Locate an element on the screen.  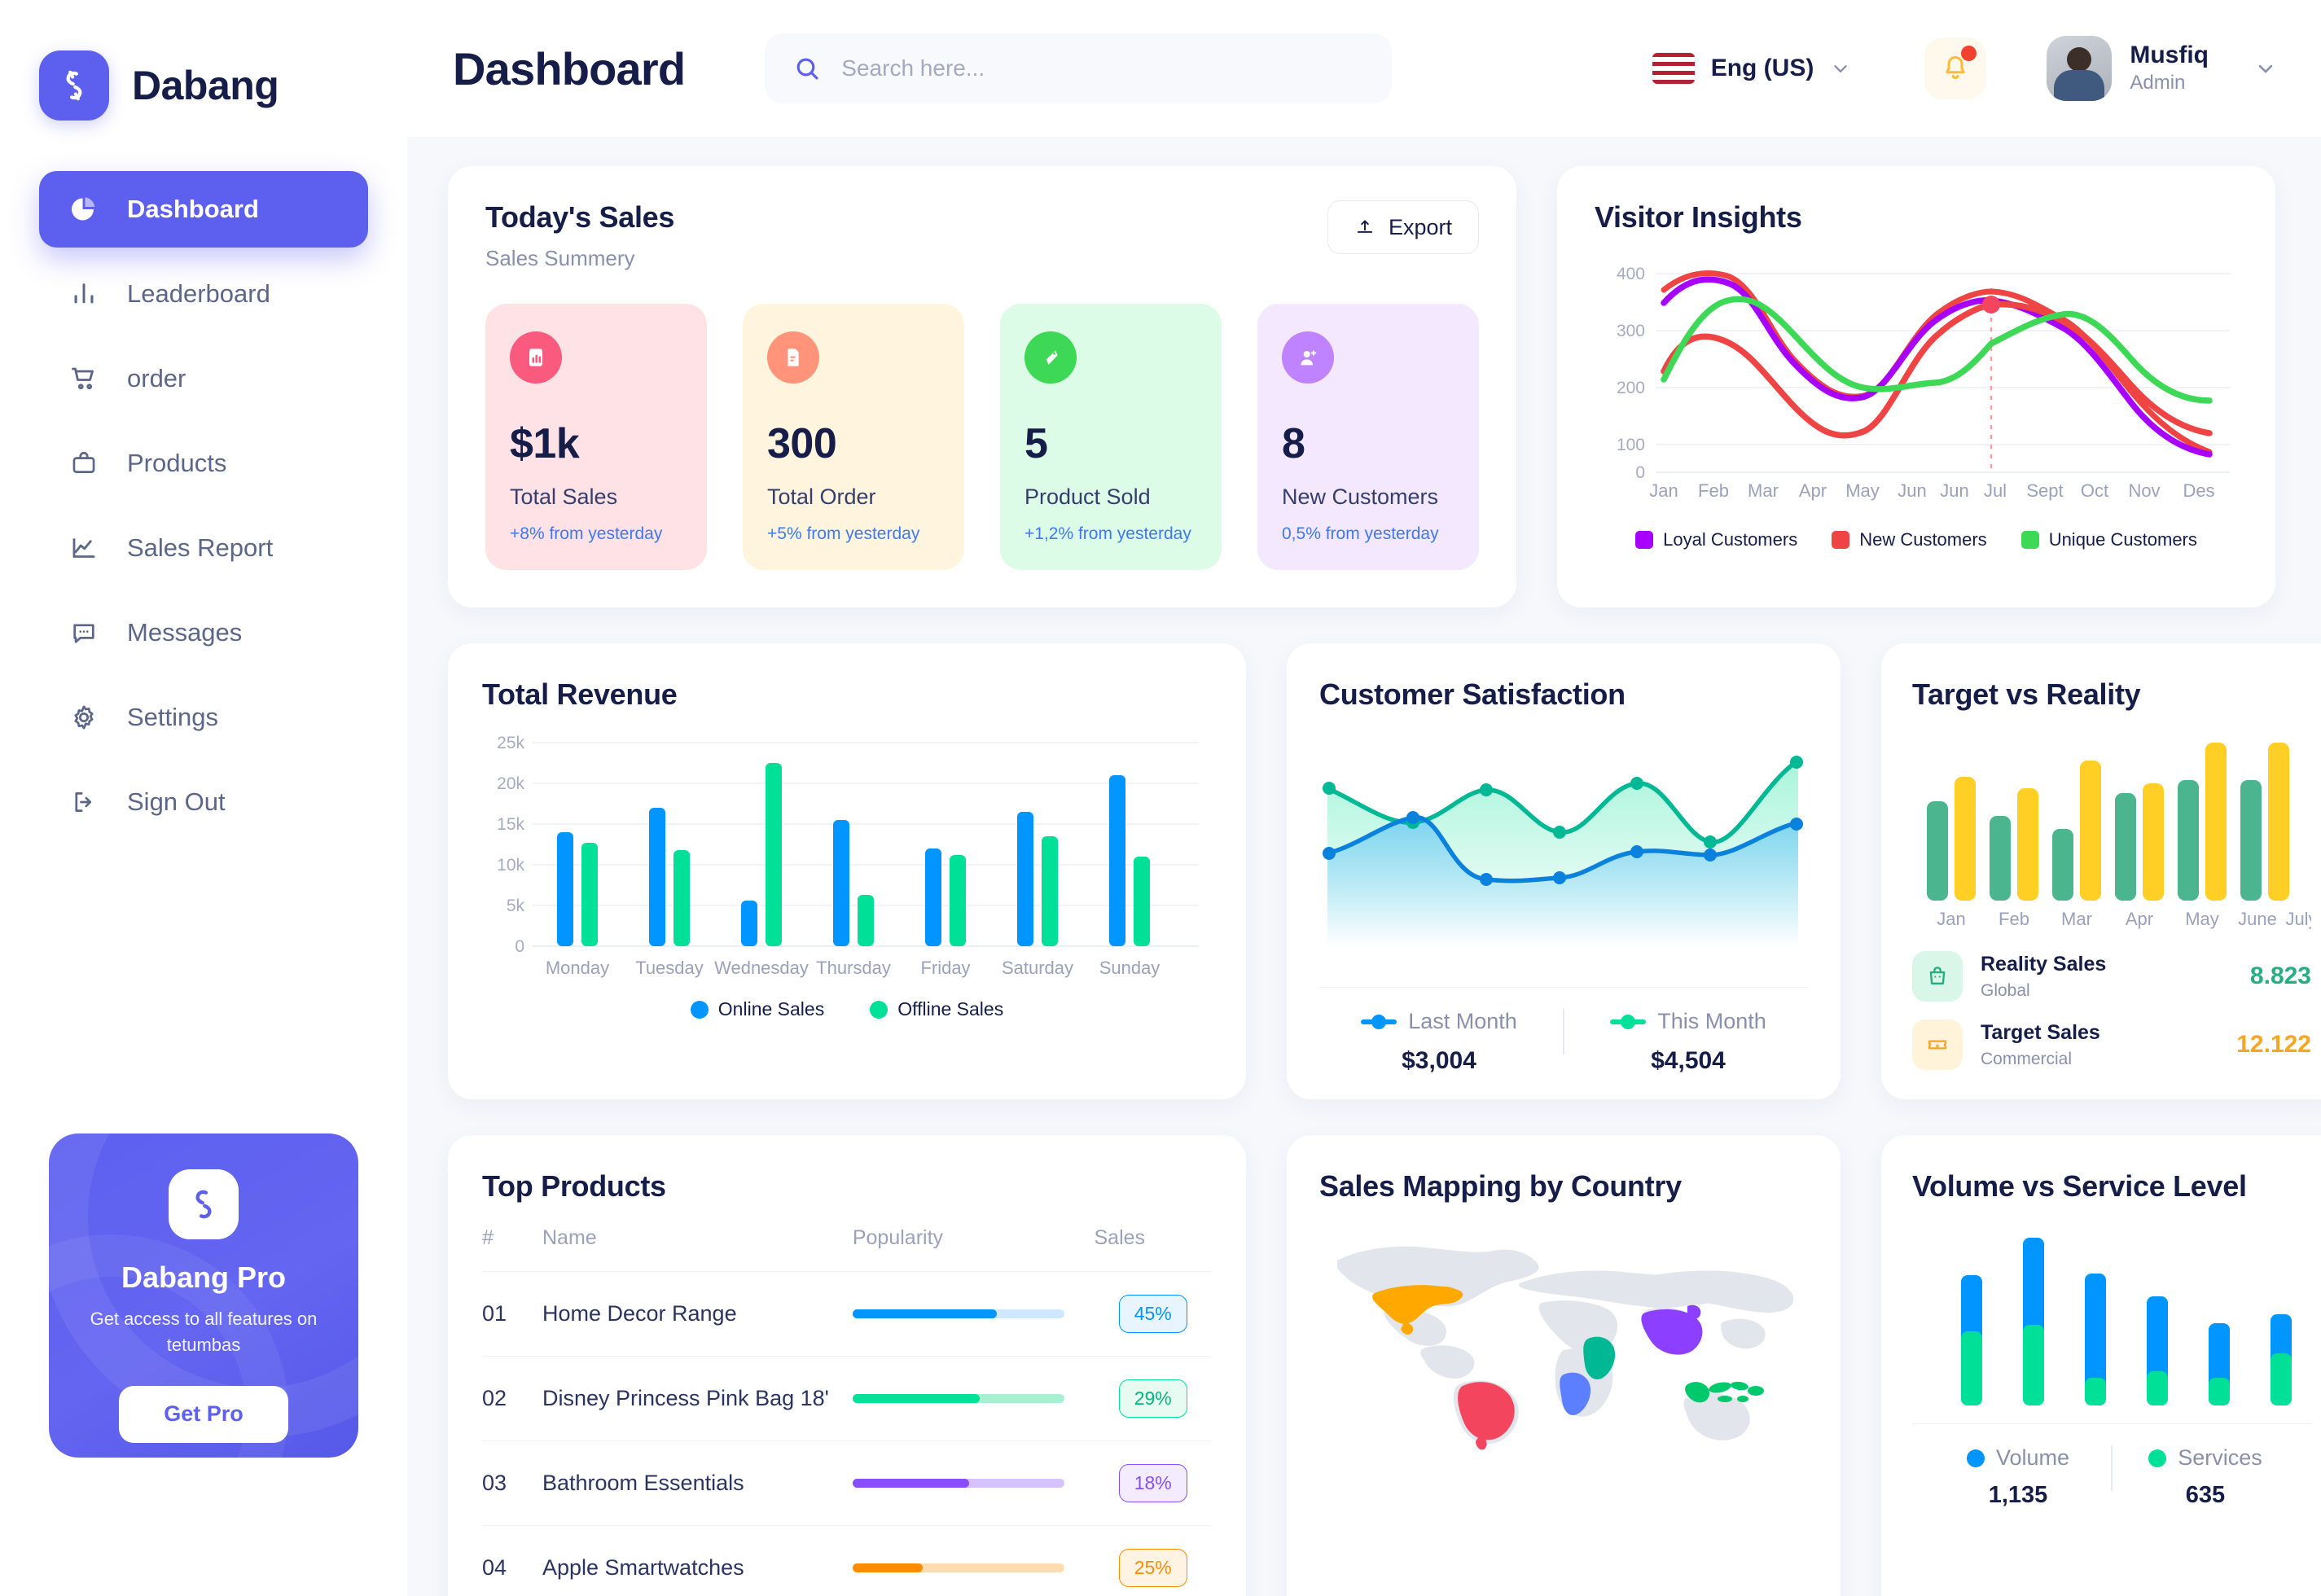
brand: Dabang is located at coordinates (203, 77).